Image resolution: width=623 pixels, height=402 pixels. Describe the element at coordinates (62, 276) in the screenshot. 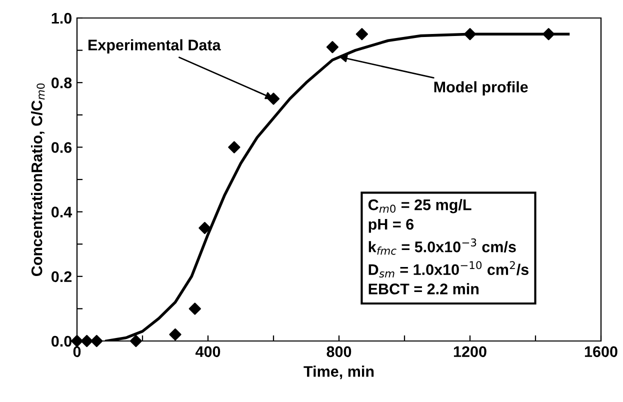

I see `y-tick-label: 0.2` at that location.